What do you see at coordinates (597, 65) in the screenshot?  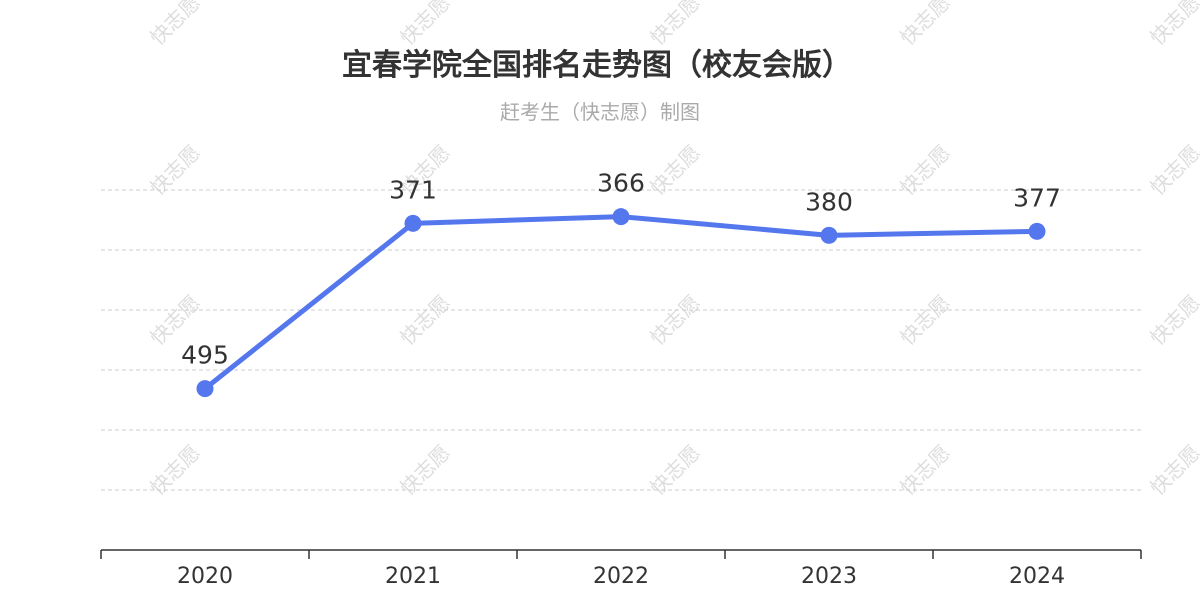 I see `chart-title: 宜春学院全国排名走势图（校友会版）` at bounding box center [597, 65].